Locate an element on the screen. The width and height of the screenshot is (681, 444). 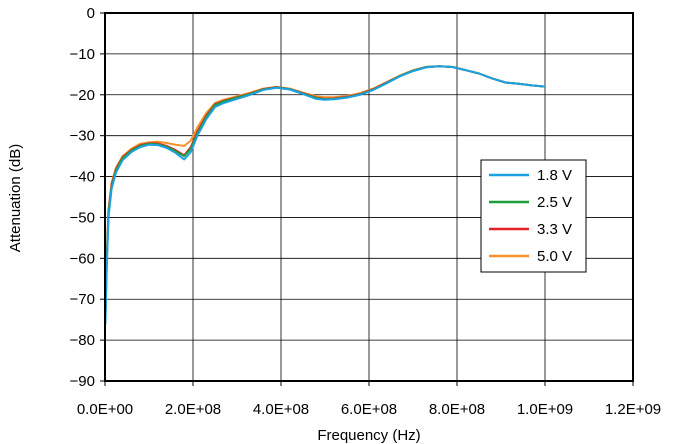
y-tick-label: −60 is located at coordinates (82, 258).